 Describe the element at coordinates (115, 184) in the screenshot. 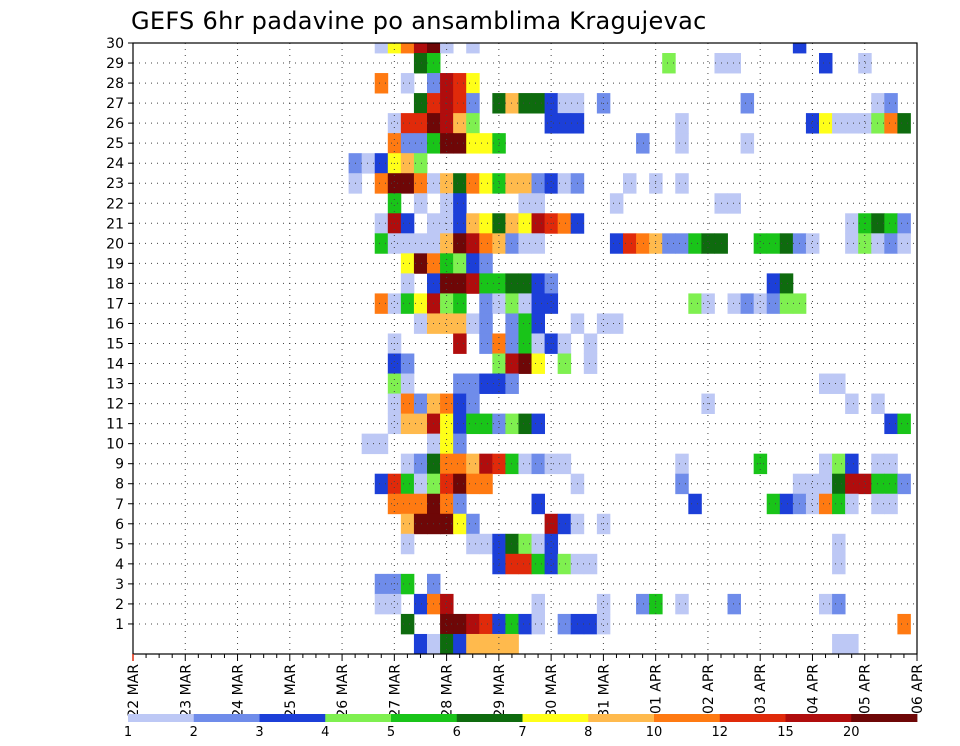

I see `y-tick-label: 23` at that location.